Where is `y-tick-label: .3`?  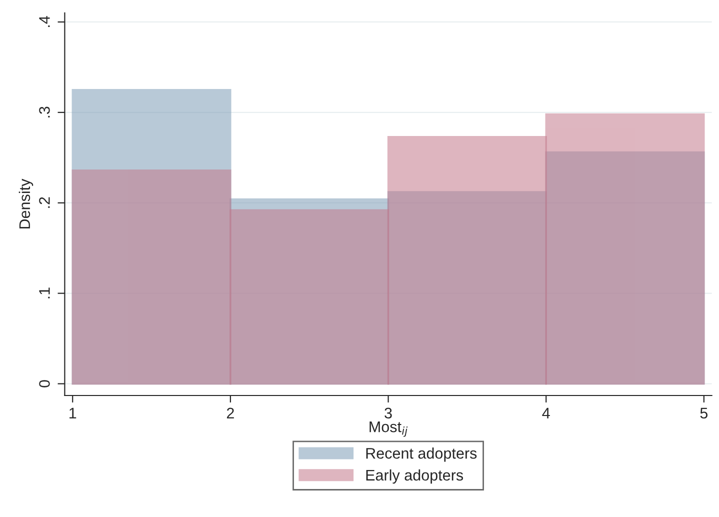
y-tick-label: .3 is located at coordinates (44, 112).